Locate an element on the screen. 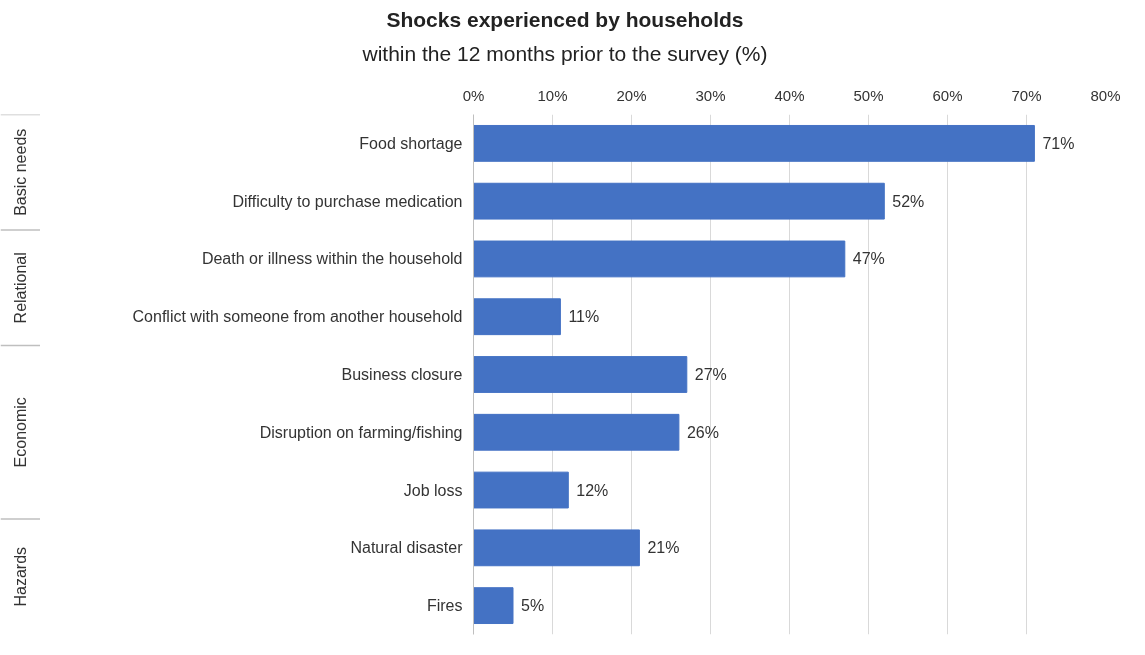  y-tick-label: Business closure is located at coordinates (402, 374).